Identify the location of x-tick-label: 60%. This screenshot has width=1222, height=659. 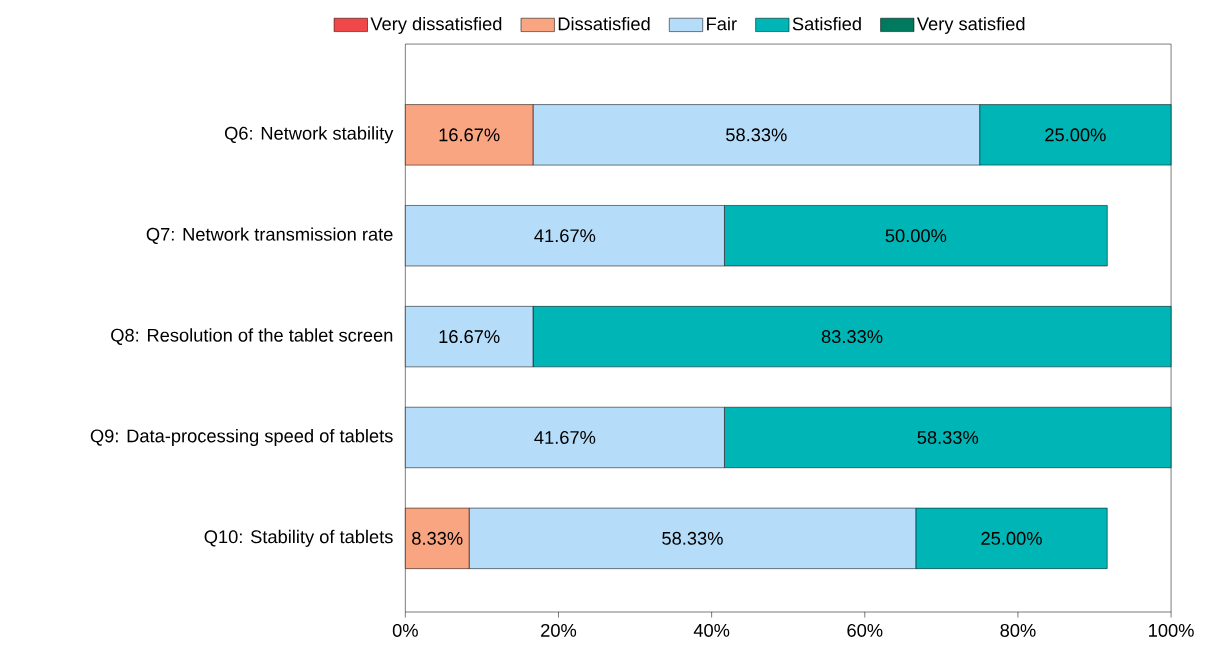
(865, 630).